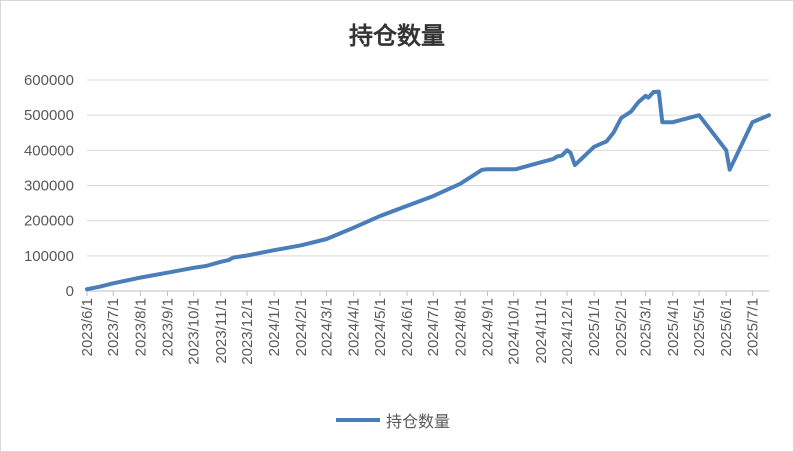 Image resolution: width=794 pixels, height=452 pixels. I want to click on x-tick-label: 2024/6/1, so click(407, 327).